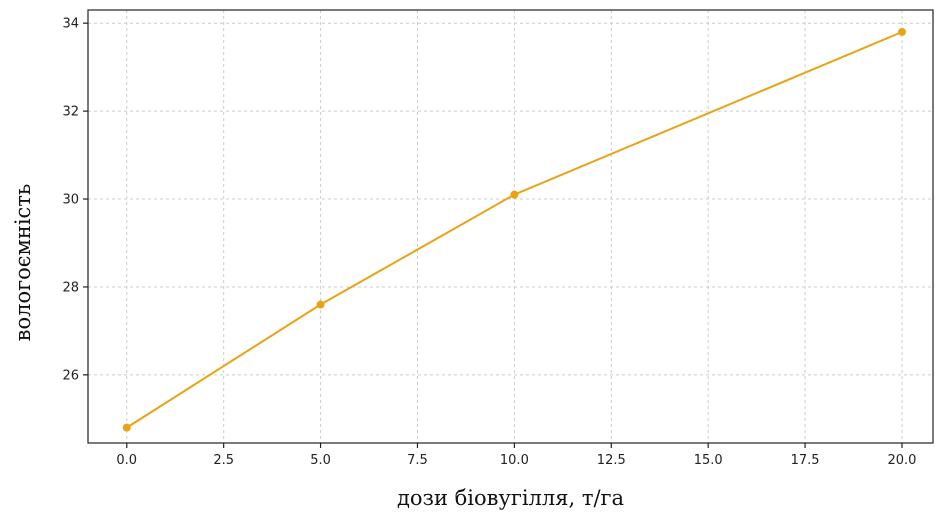  Describe the element at coordinates (70, 287) in the screenshot. I see `y-tick-label: 28` at that location.